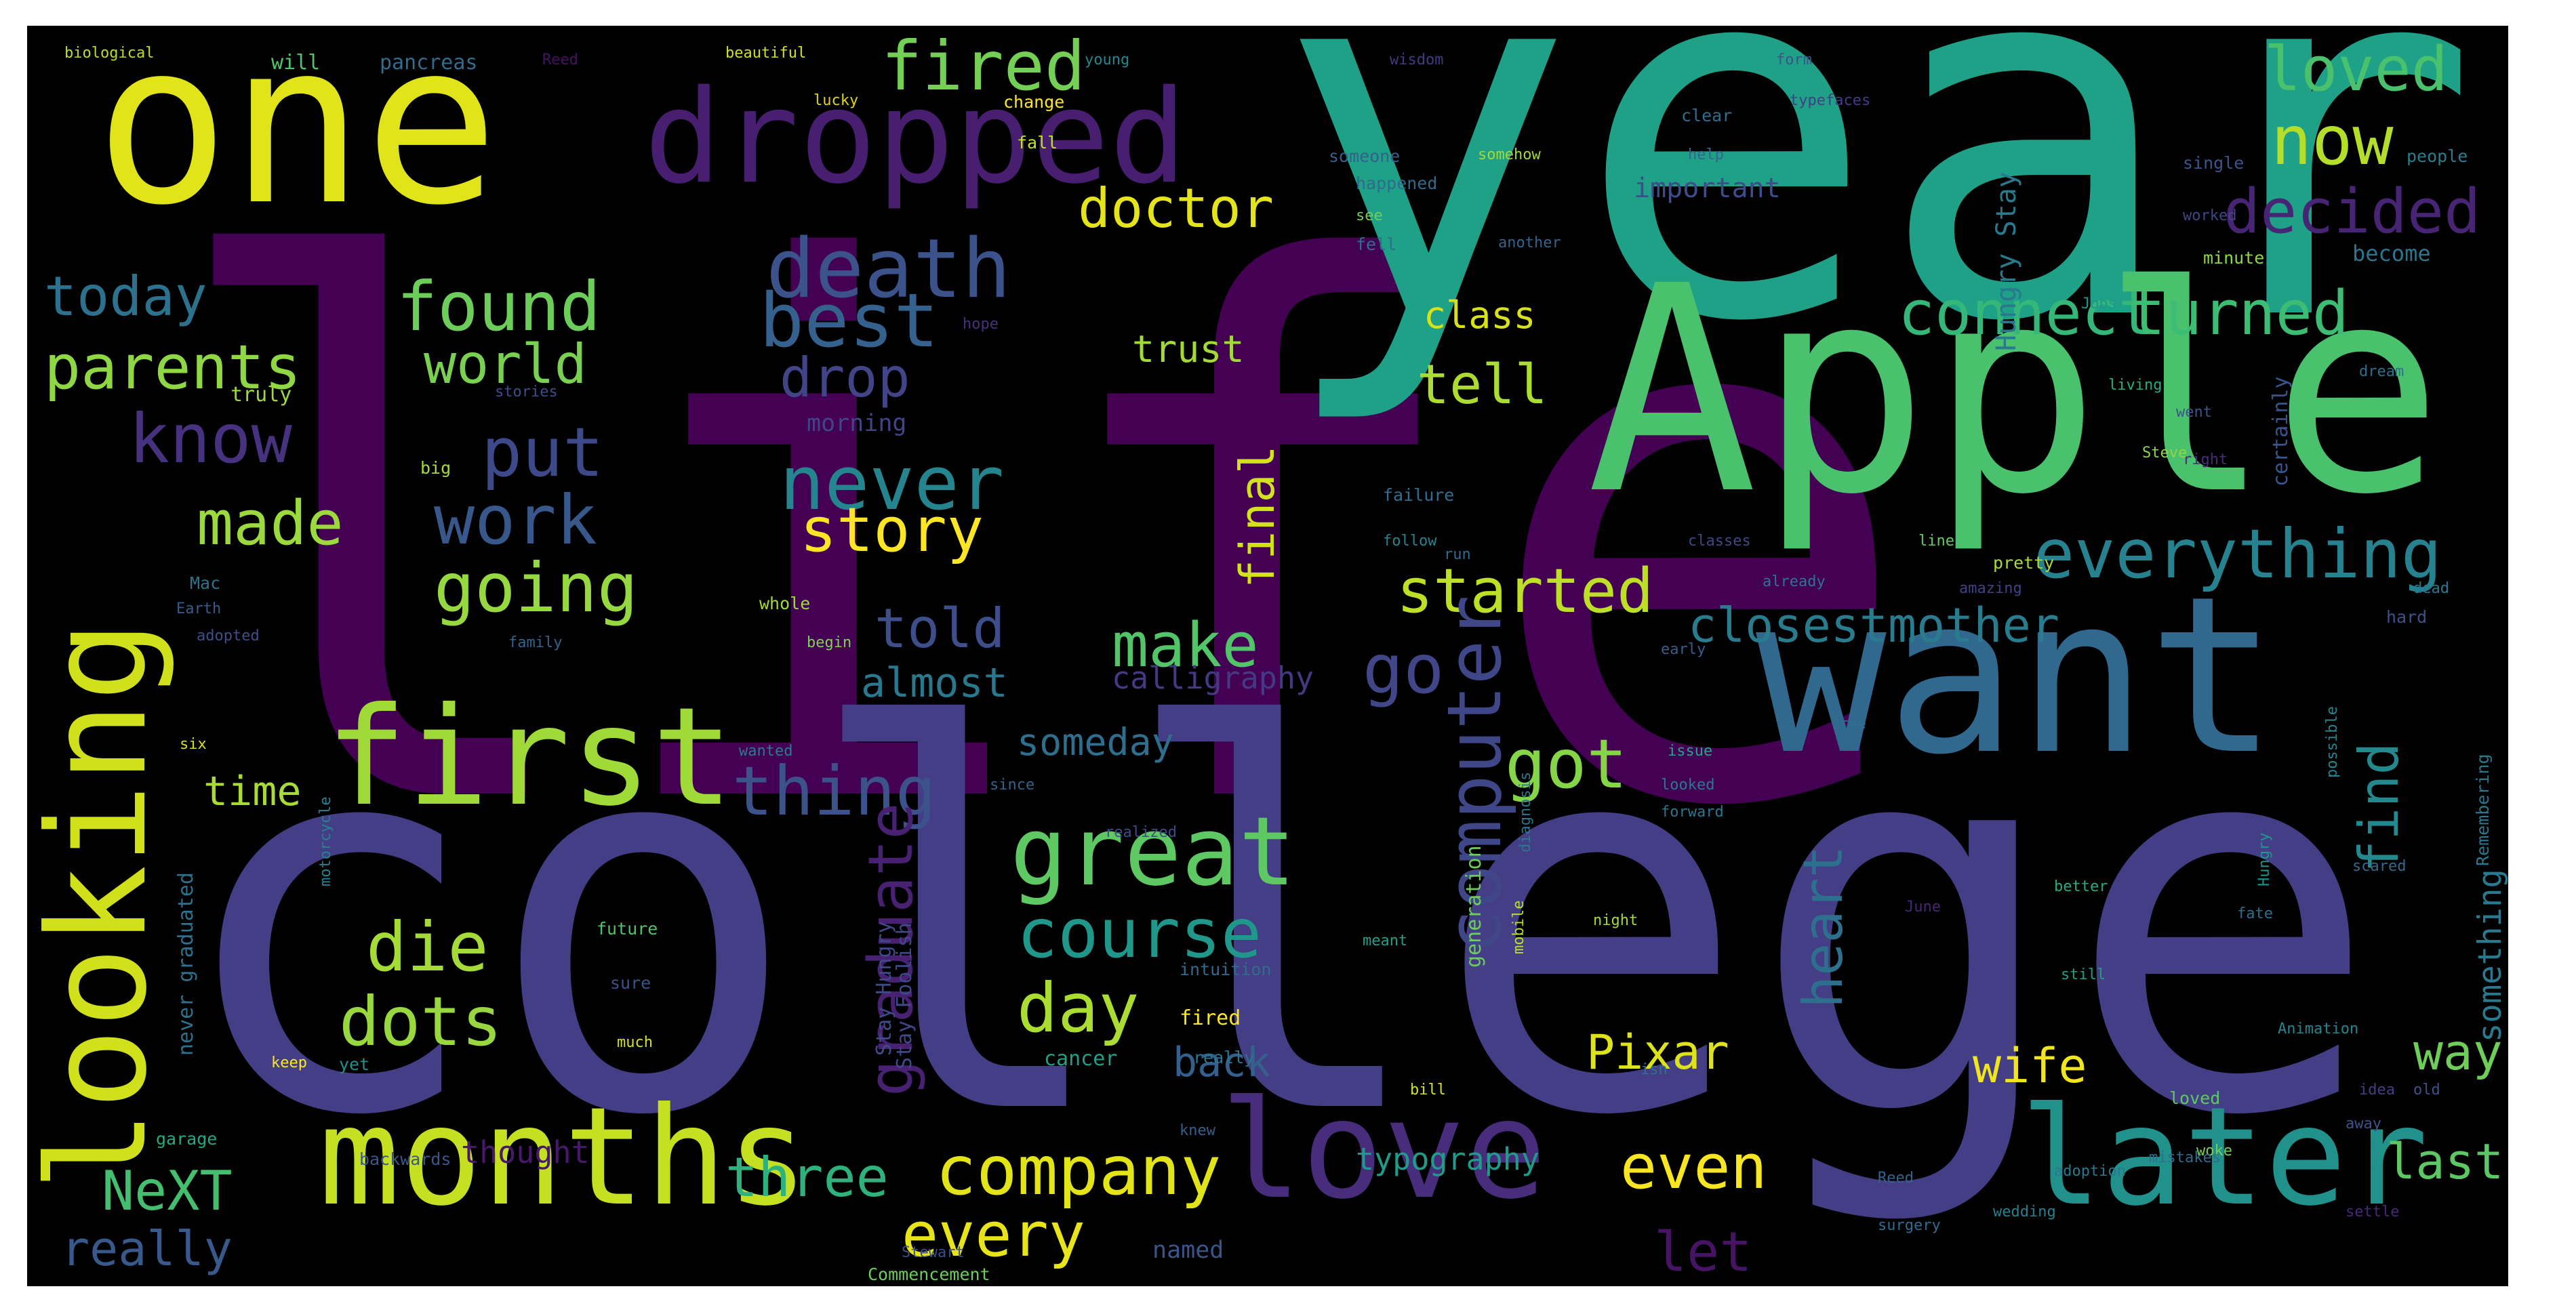  I want to click on word-53: course, so click(1139, 933).